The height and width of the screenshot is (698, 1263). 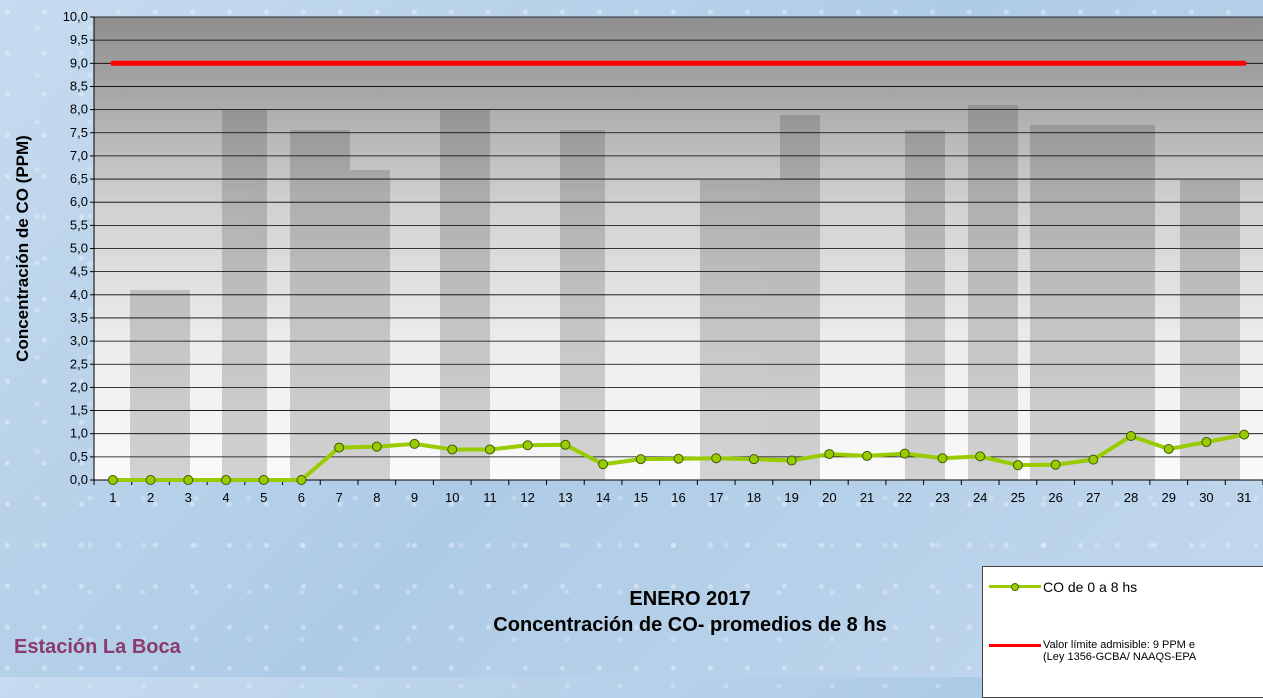 I want to click on y-tick-label: 7,0, so click(x=79, y=155).